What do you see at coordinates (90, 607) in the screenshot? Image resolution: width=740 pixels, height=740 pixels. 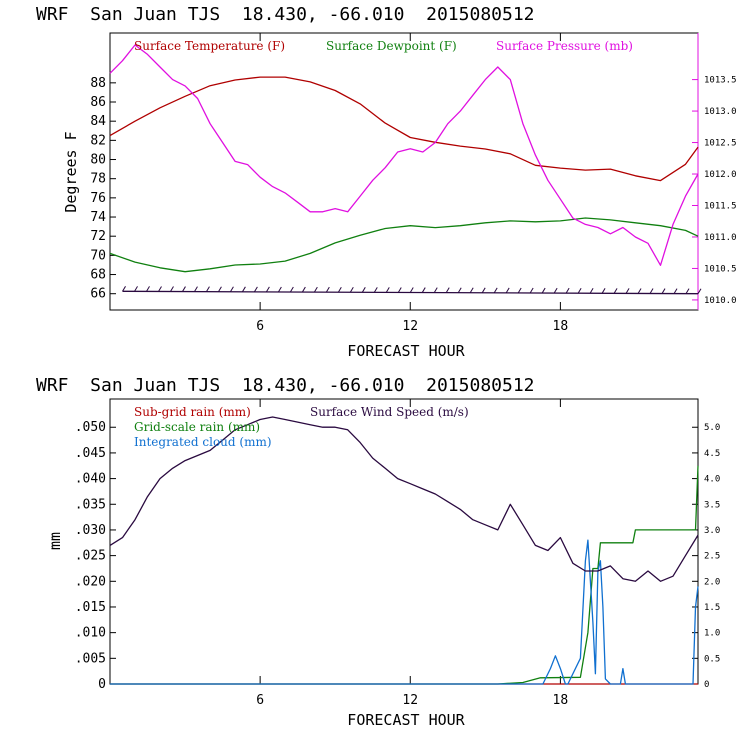 I see `y-tick-label: .015` at bounding box center [90, 607].